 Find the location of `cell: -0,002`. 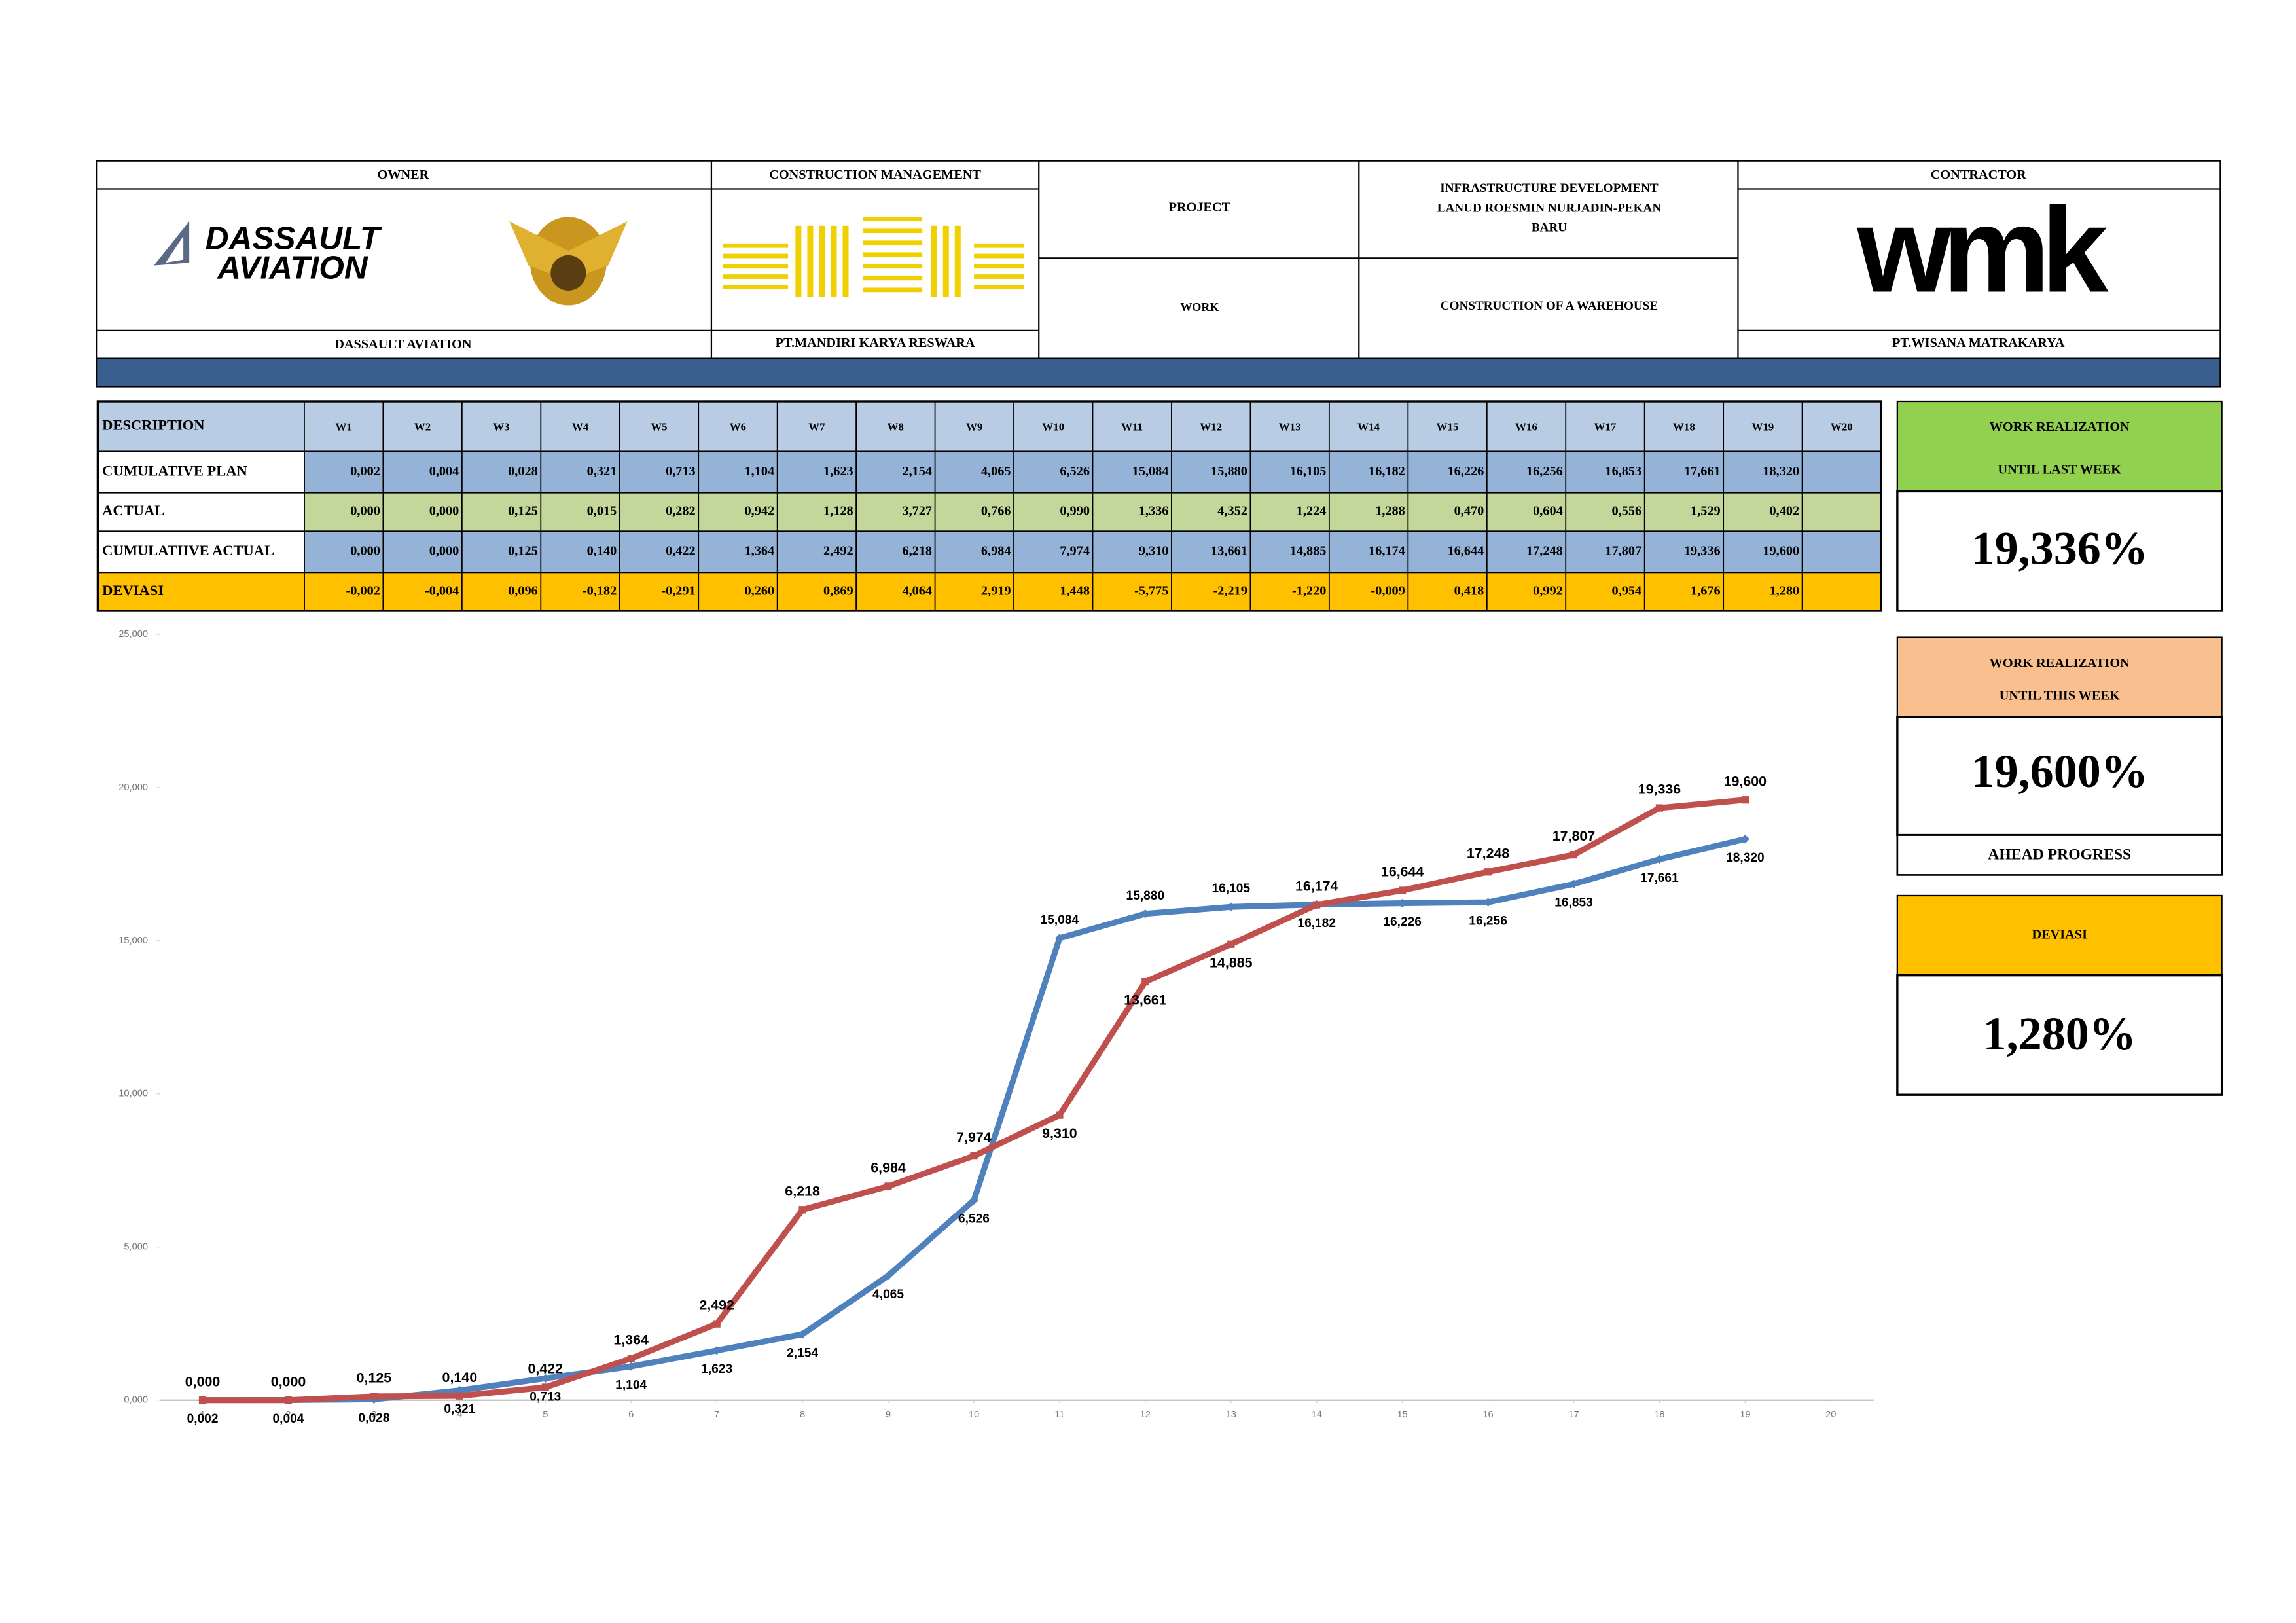

cell: -0,002 is located at coordinates (363, 590).